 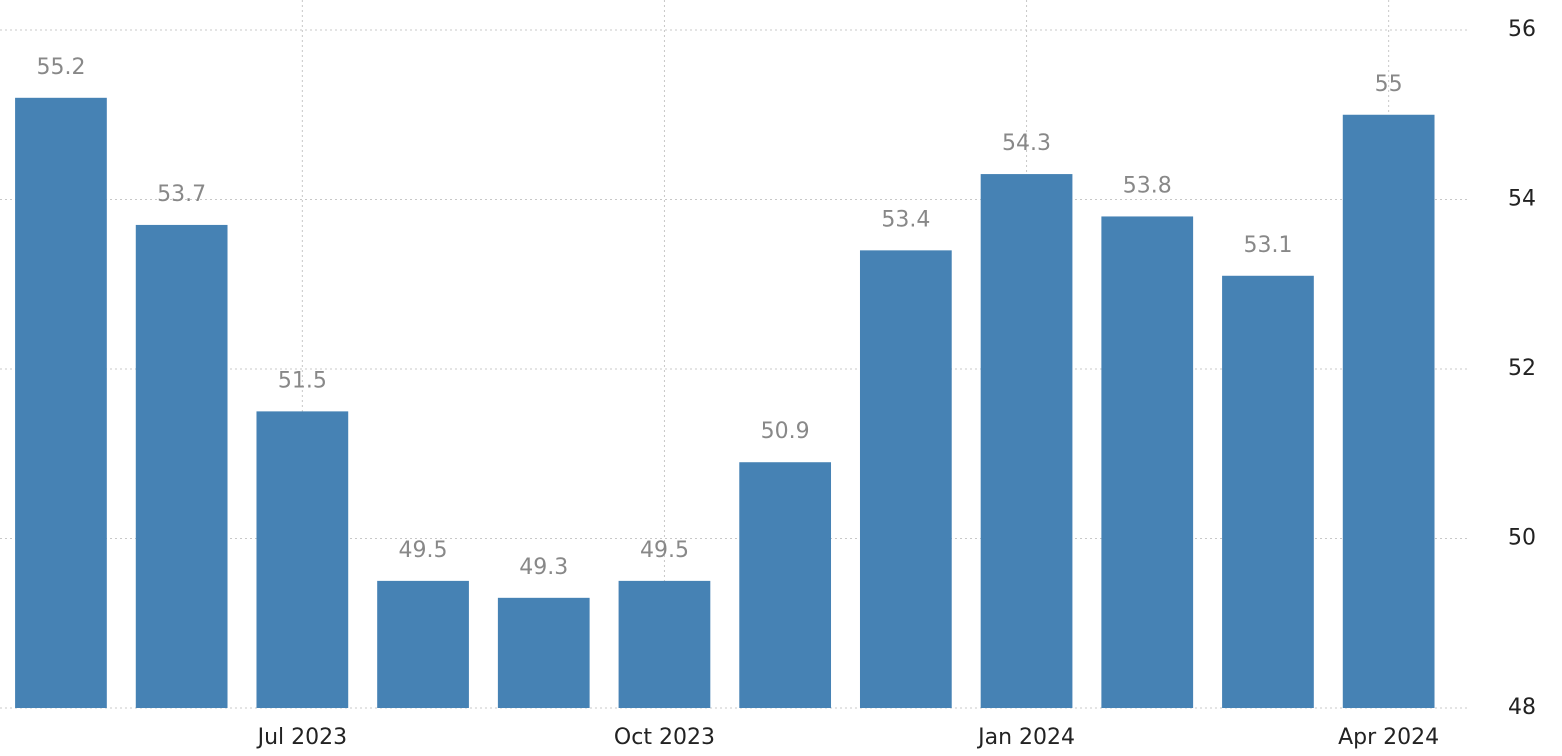 I want to click on value-label: 53.8, so click(x=1147, y=185).